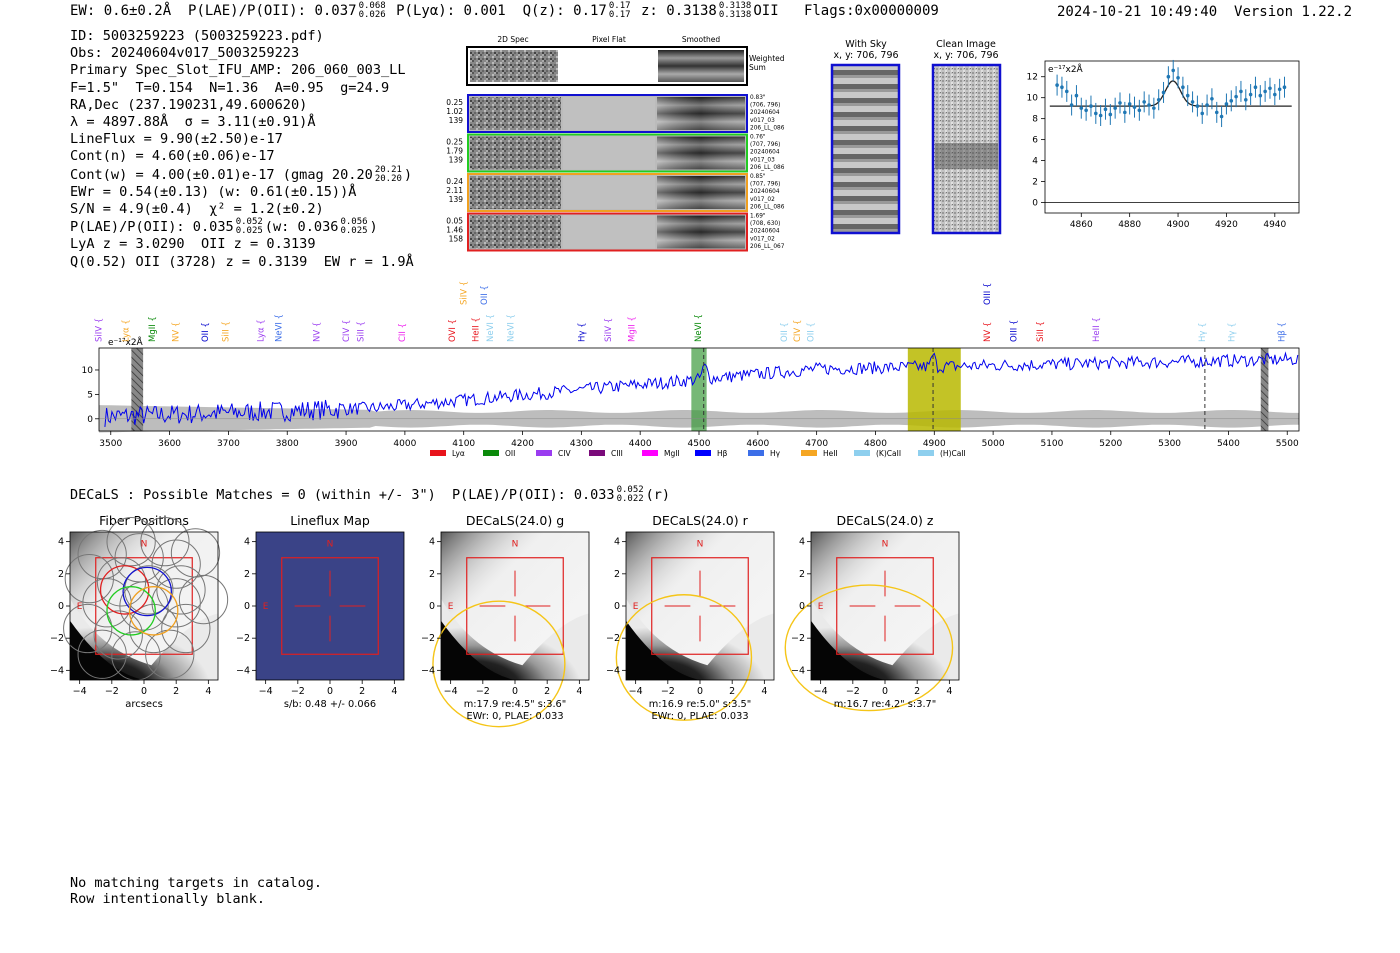 The width and height of the screenshot is (1400, 953). What do you see at coordinates (144, 639) in the screenshot?
I see `galaxy-region` at bounding box center [144, 639].